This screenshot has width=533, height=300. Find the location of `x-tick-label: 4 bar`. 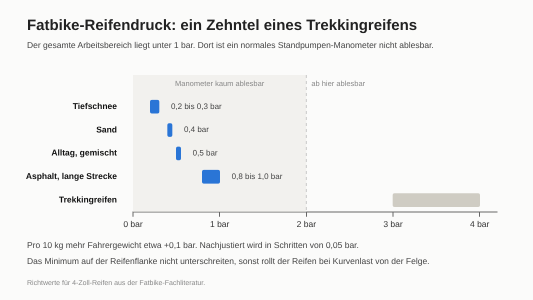

x-tick-label: 4 bar is located at coordinates (480, 224).